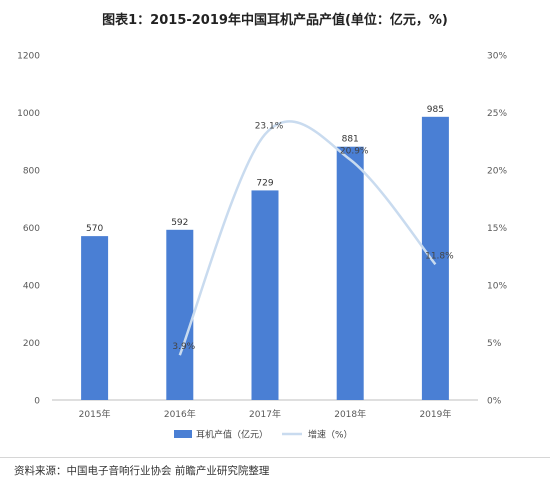 The height and width of the screenshot is (485, 550). I want to click on bar-value-label: 881, so click(350, 140).